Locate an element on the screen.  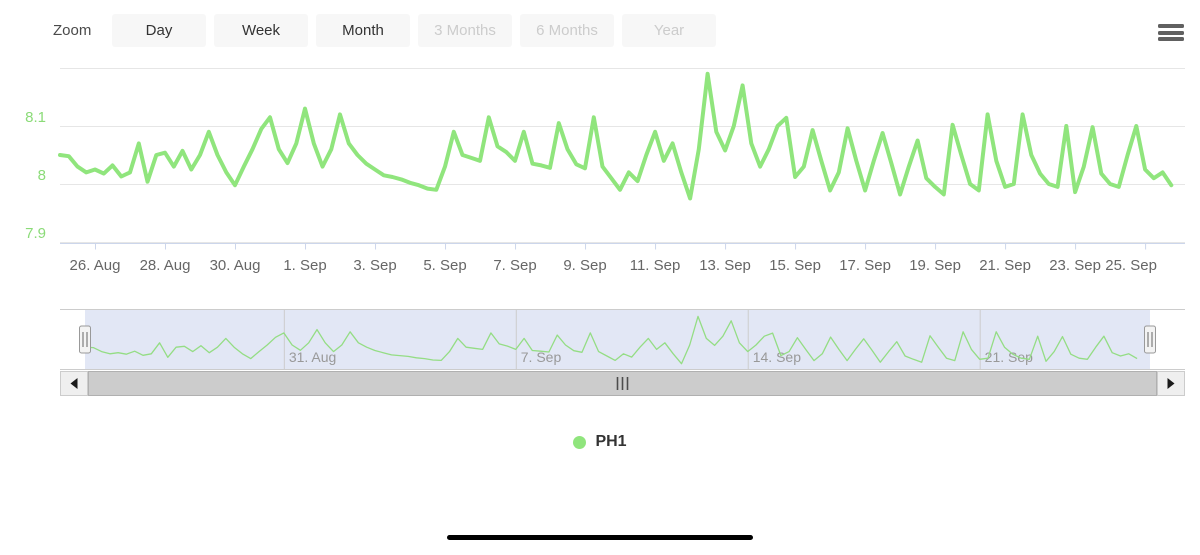
scrollbar-left-arrow-icon is located at coordinates (74, 383).